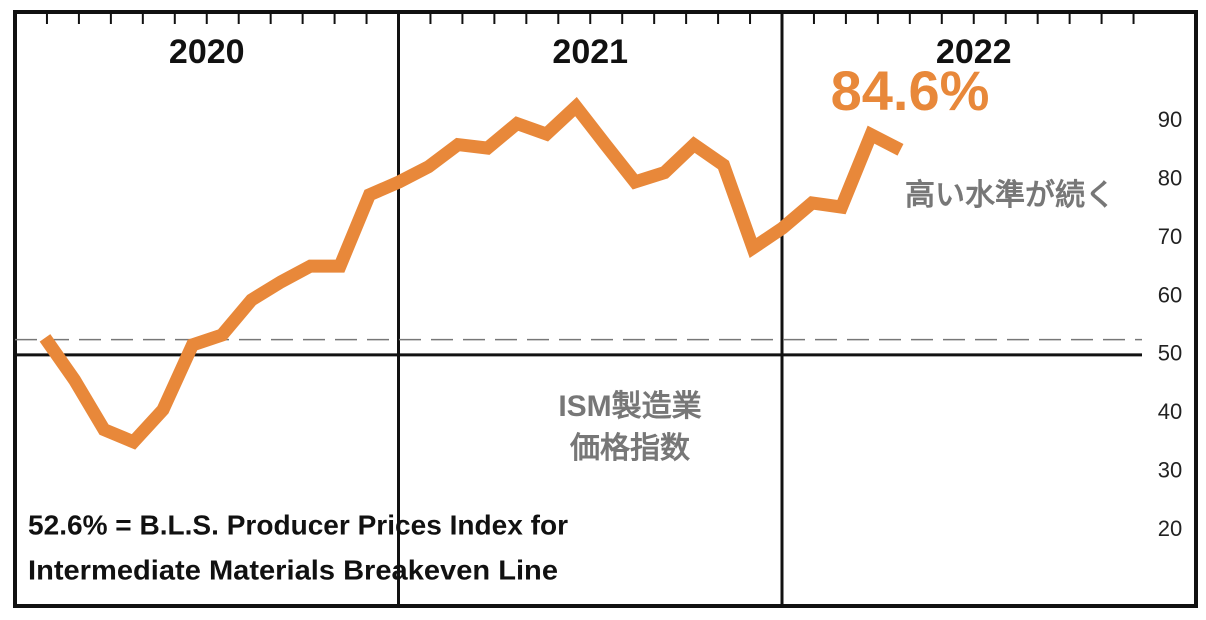 The image size is (1206, 620). I want to click on footnote: 52.6% = B.L.S. Producer Prices Index for, so click(298, 524).